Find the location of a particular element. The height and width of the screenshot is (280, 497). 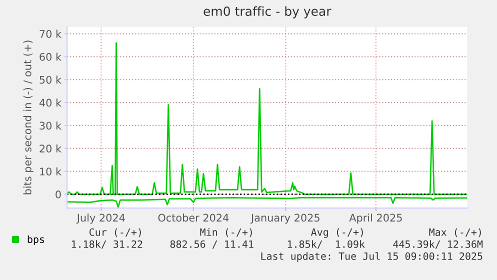

text: 445.39k/ 12.36M is located at coordinates (438, 244).